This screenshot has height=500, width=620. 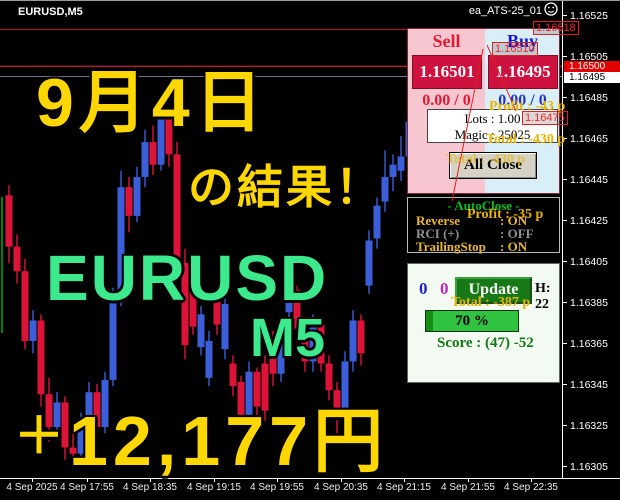 What do you see at coordinates (150, 487) in the screenshot?
I see `time-axis-label: 4 Sep 18:35` at bounding box center [150, 487].